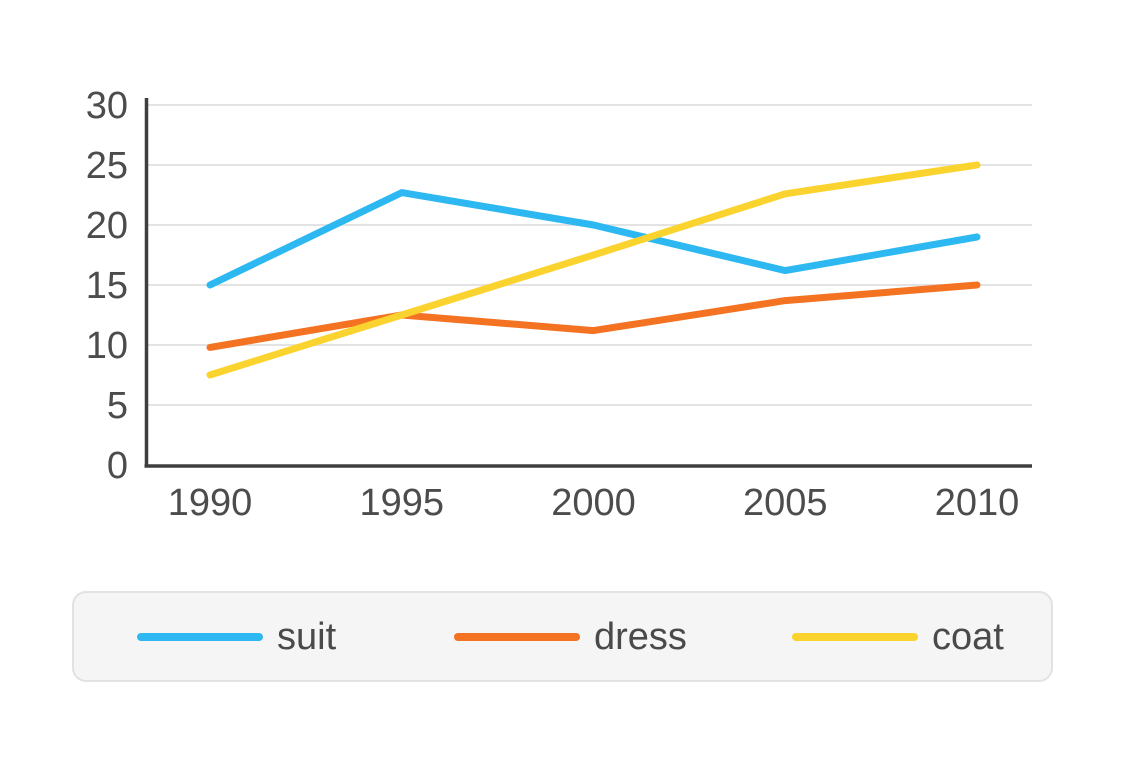 Image resolution: width=1125 pixels, height=770 pixels. What do you see at coordinates (107, 286) in the screenshot?
I see `y-tick-label: 15` at bounding box center [107, 286].